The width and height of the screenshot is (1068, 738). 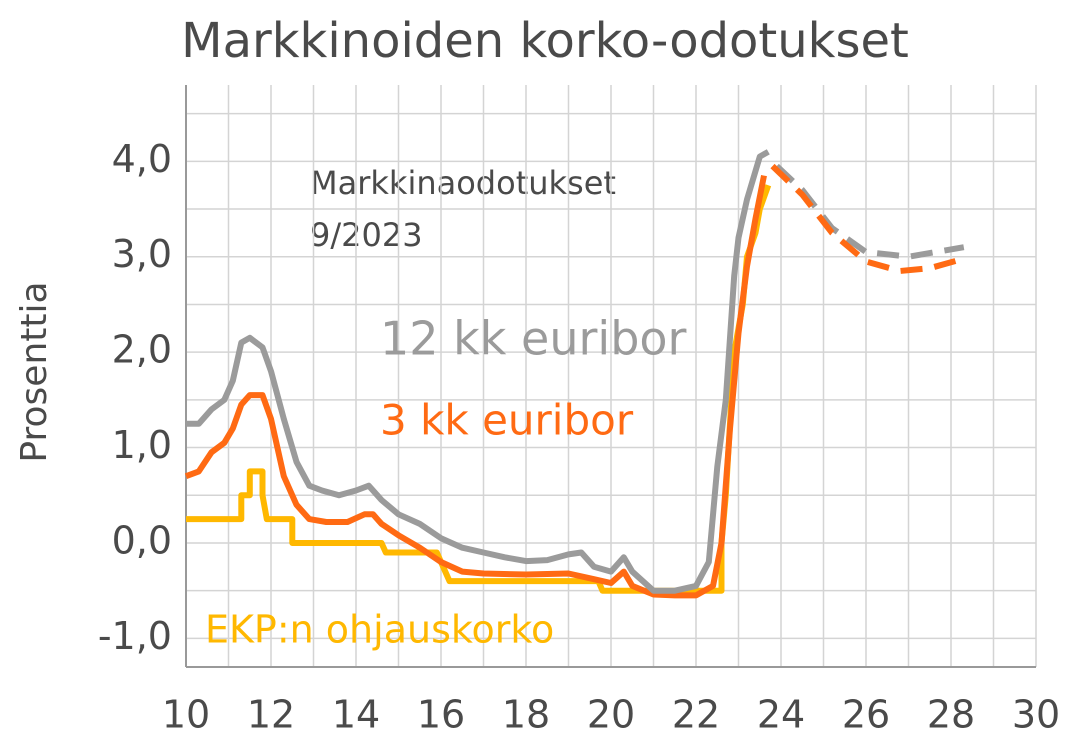 What do you see at coordinates (135, 636) in the screenshot?
I see `y-tick-label: -1,0` at bounding box center [135, 636].